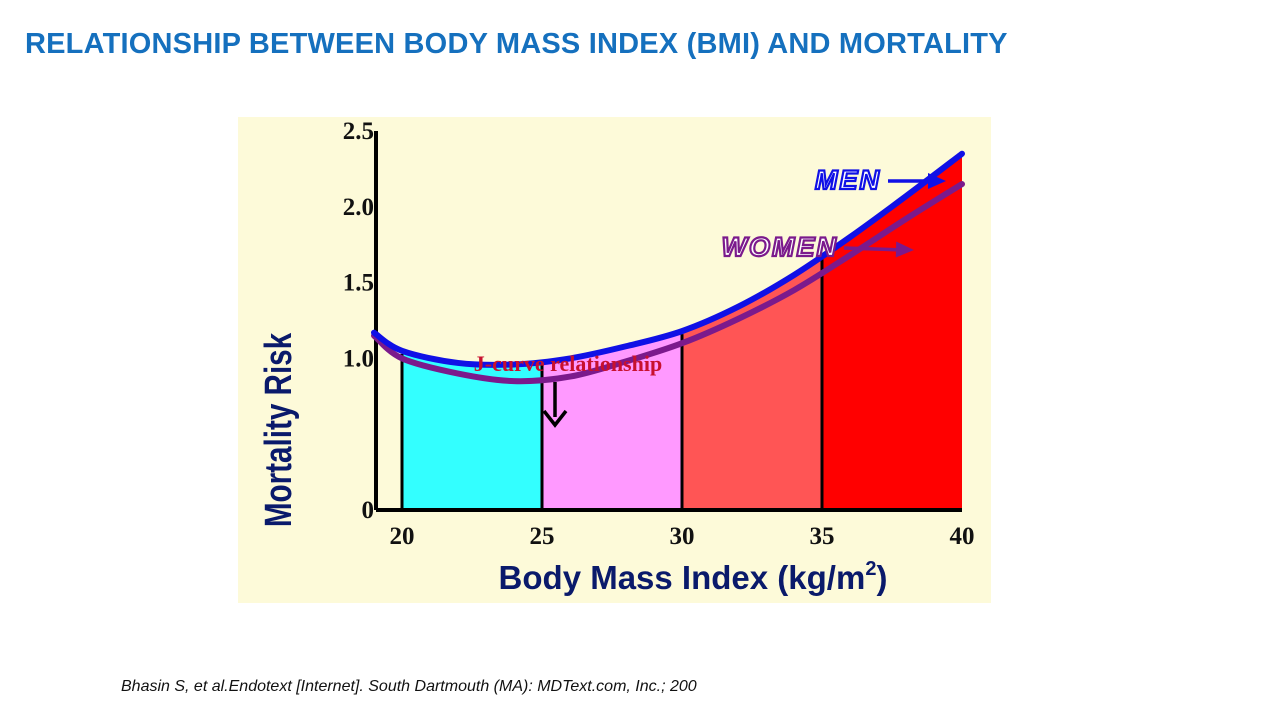 The height and width of the screenshot is (720, 1280). I want to click on women-label-arrow, so click(874, 249).